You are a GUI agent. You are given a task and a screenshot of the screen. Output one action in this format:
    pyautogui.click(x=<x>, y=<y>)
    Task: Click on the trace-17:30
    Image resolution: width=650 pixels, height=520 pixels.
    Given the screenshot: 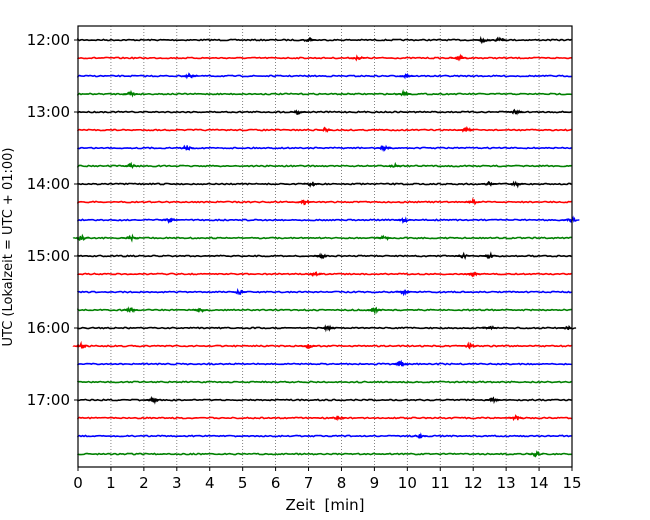 What is the action you would take?
    pyautogui.click(x=324, y=436)
    